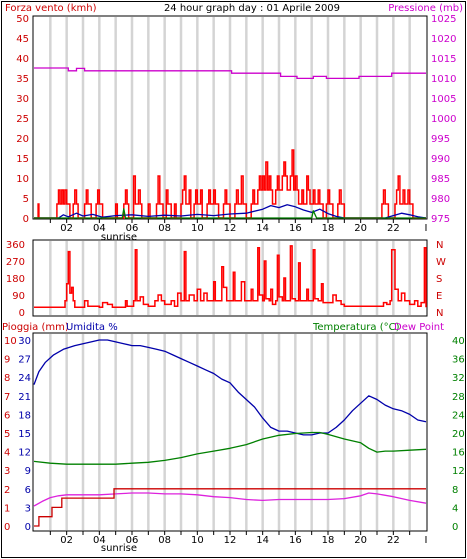  Describe the element at coordinates (15, 279) in the screenshot. I see `direction-tick-label: 180` at that location.